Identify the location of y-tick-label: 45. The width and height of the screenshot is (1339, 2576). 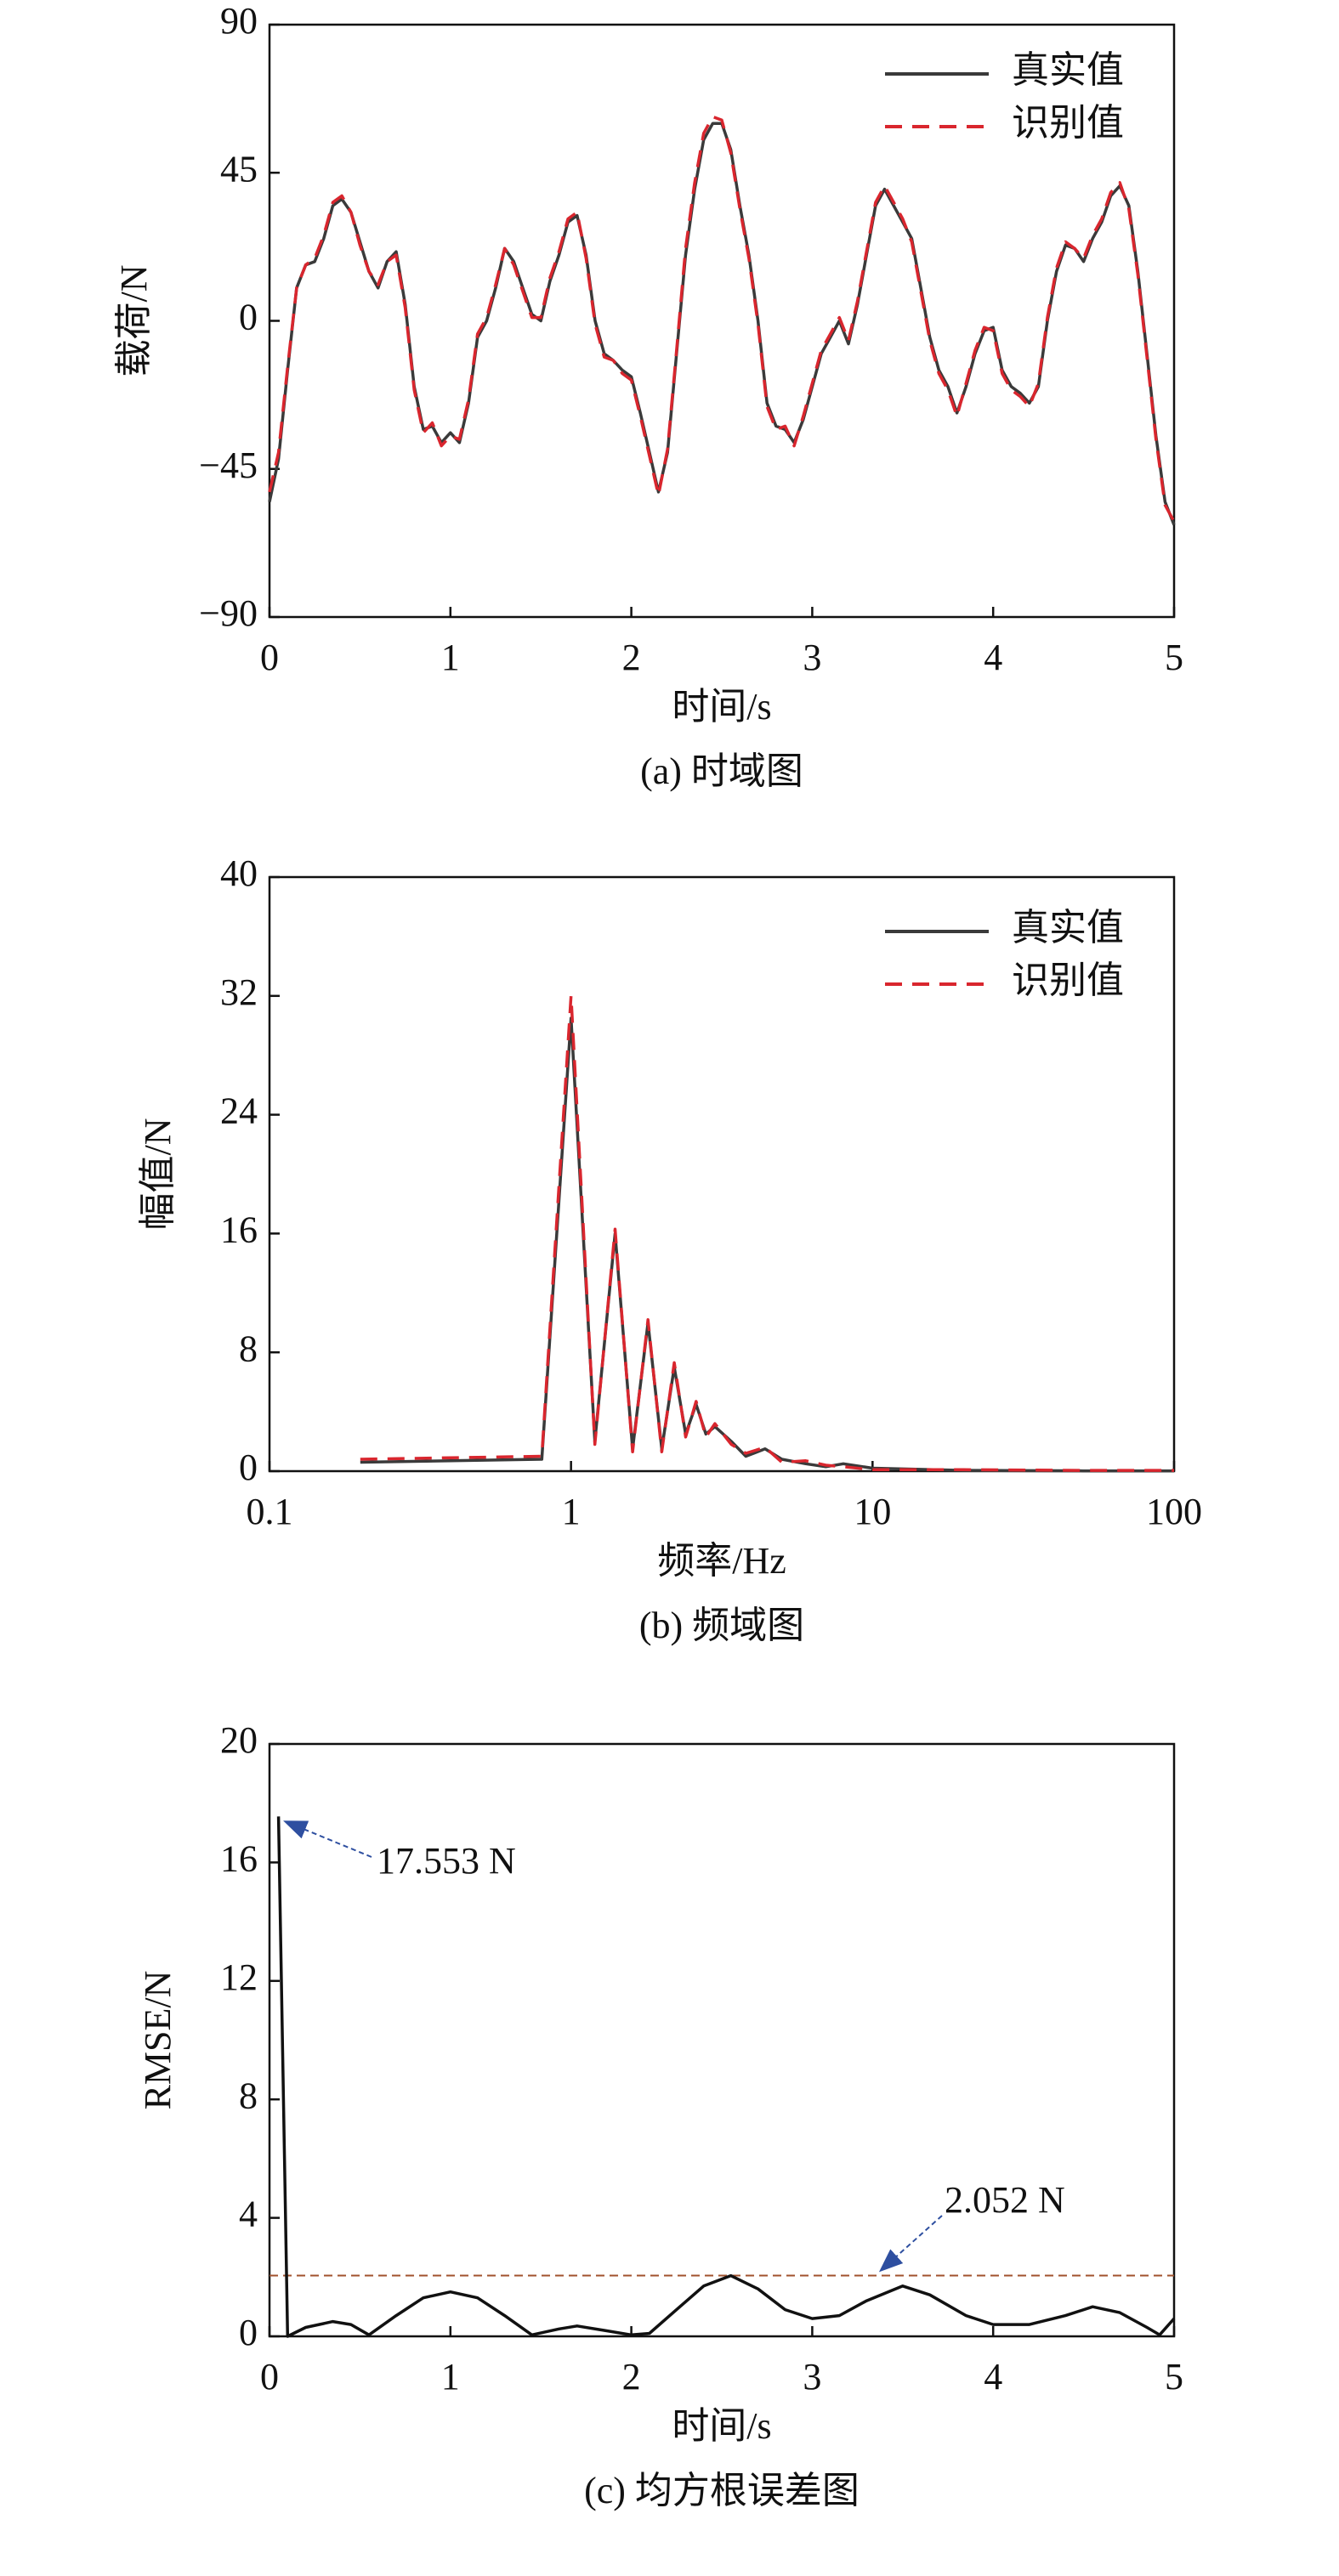
(239, 169).